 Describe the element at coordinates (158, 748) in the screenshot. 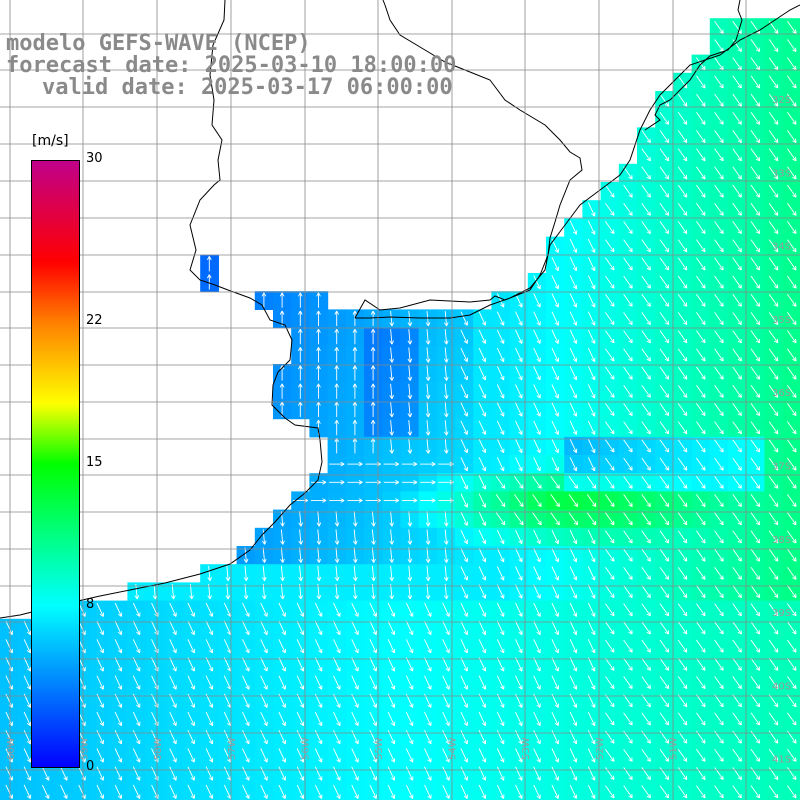

I see `longitude-label: 58W` at that location.